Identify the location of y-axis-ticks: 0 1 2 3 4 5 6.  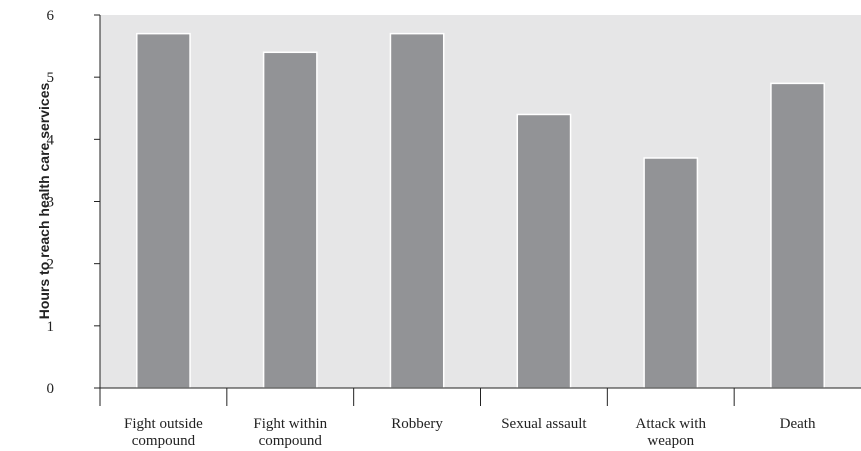
(73, 202).